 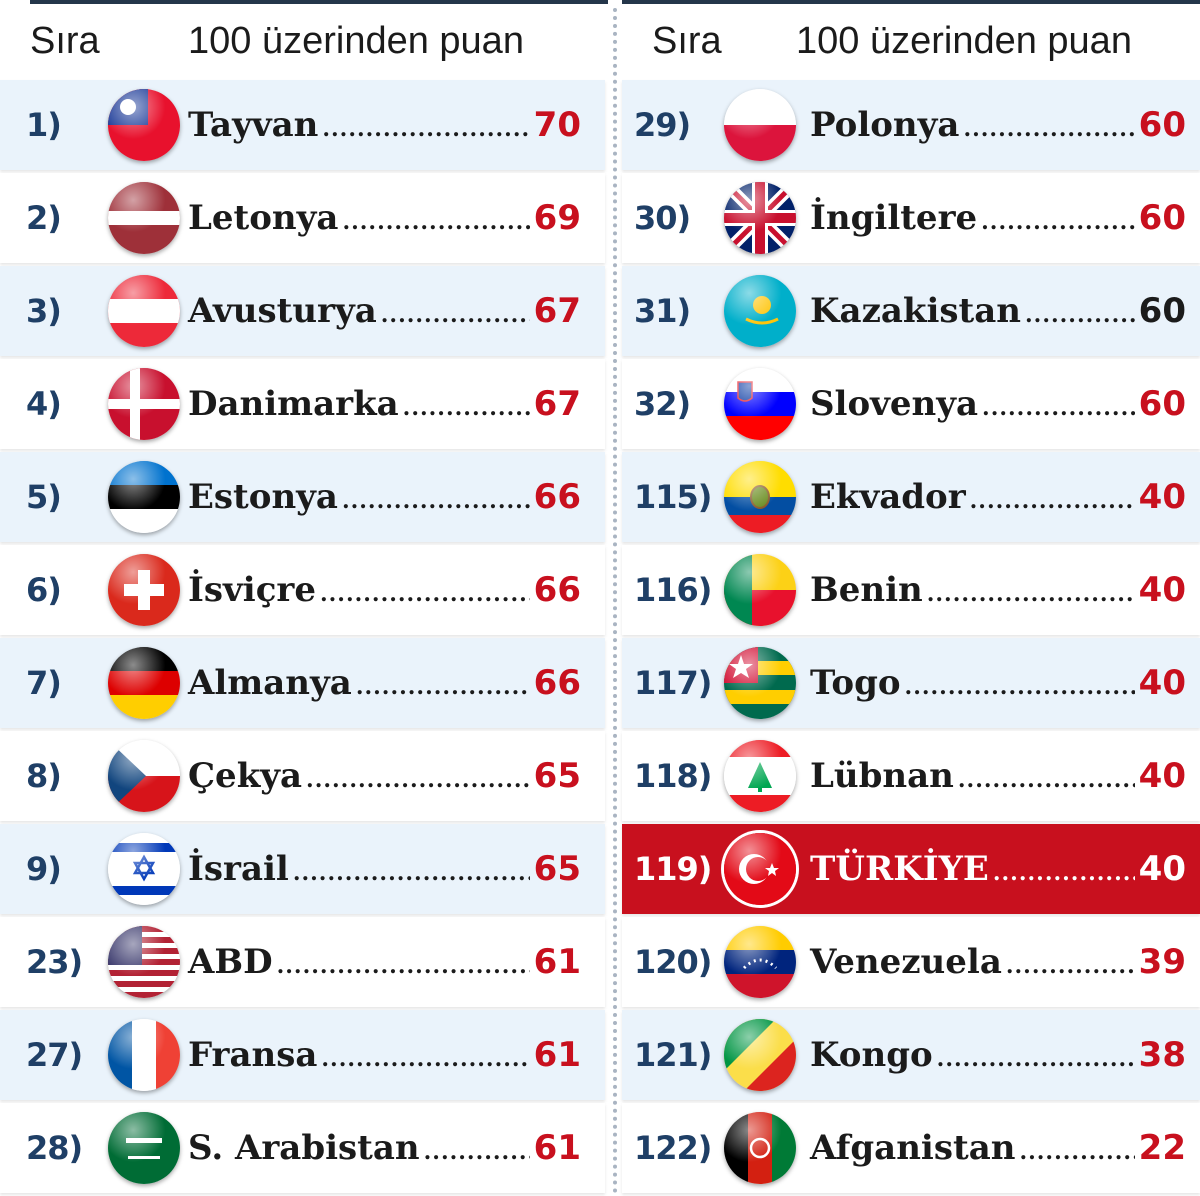 What do you see at coordinates (885, 125) in the screenshot?
I see `country-name: Polonya` at bounding box center [885, 125].